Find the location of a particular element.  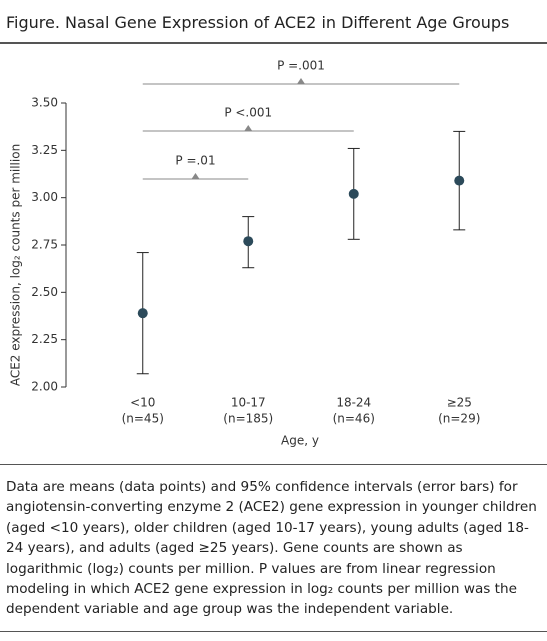

y-tick-label: 2.50 is located at coordinates (44, 292).